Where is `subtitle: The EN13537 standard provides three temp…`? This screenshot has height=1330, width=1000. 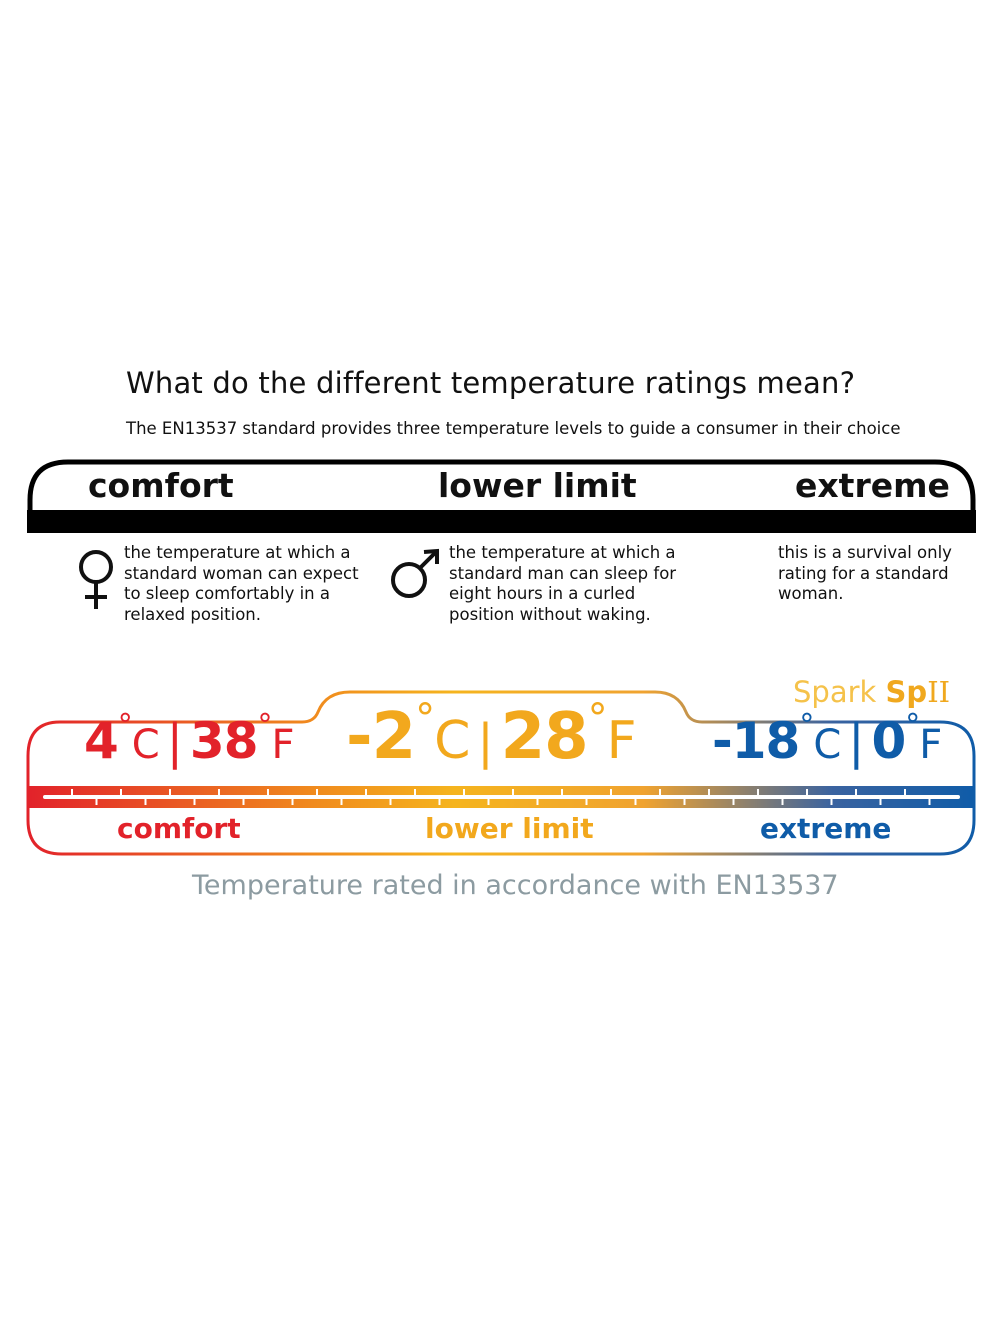
subtitle: The EN13537 standard provides three temp… is located at coordinates (513, 428).